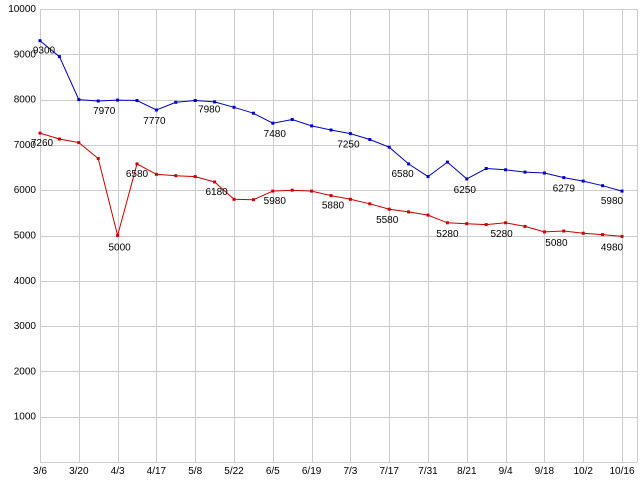  I want to click on point-label: 9300, so click(44, 51).